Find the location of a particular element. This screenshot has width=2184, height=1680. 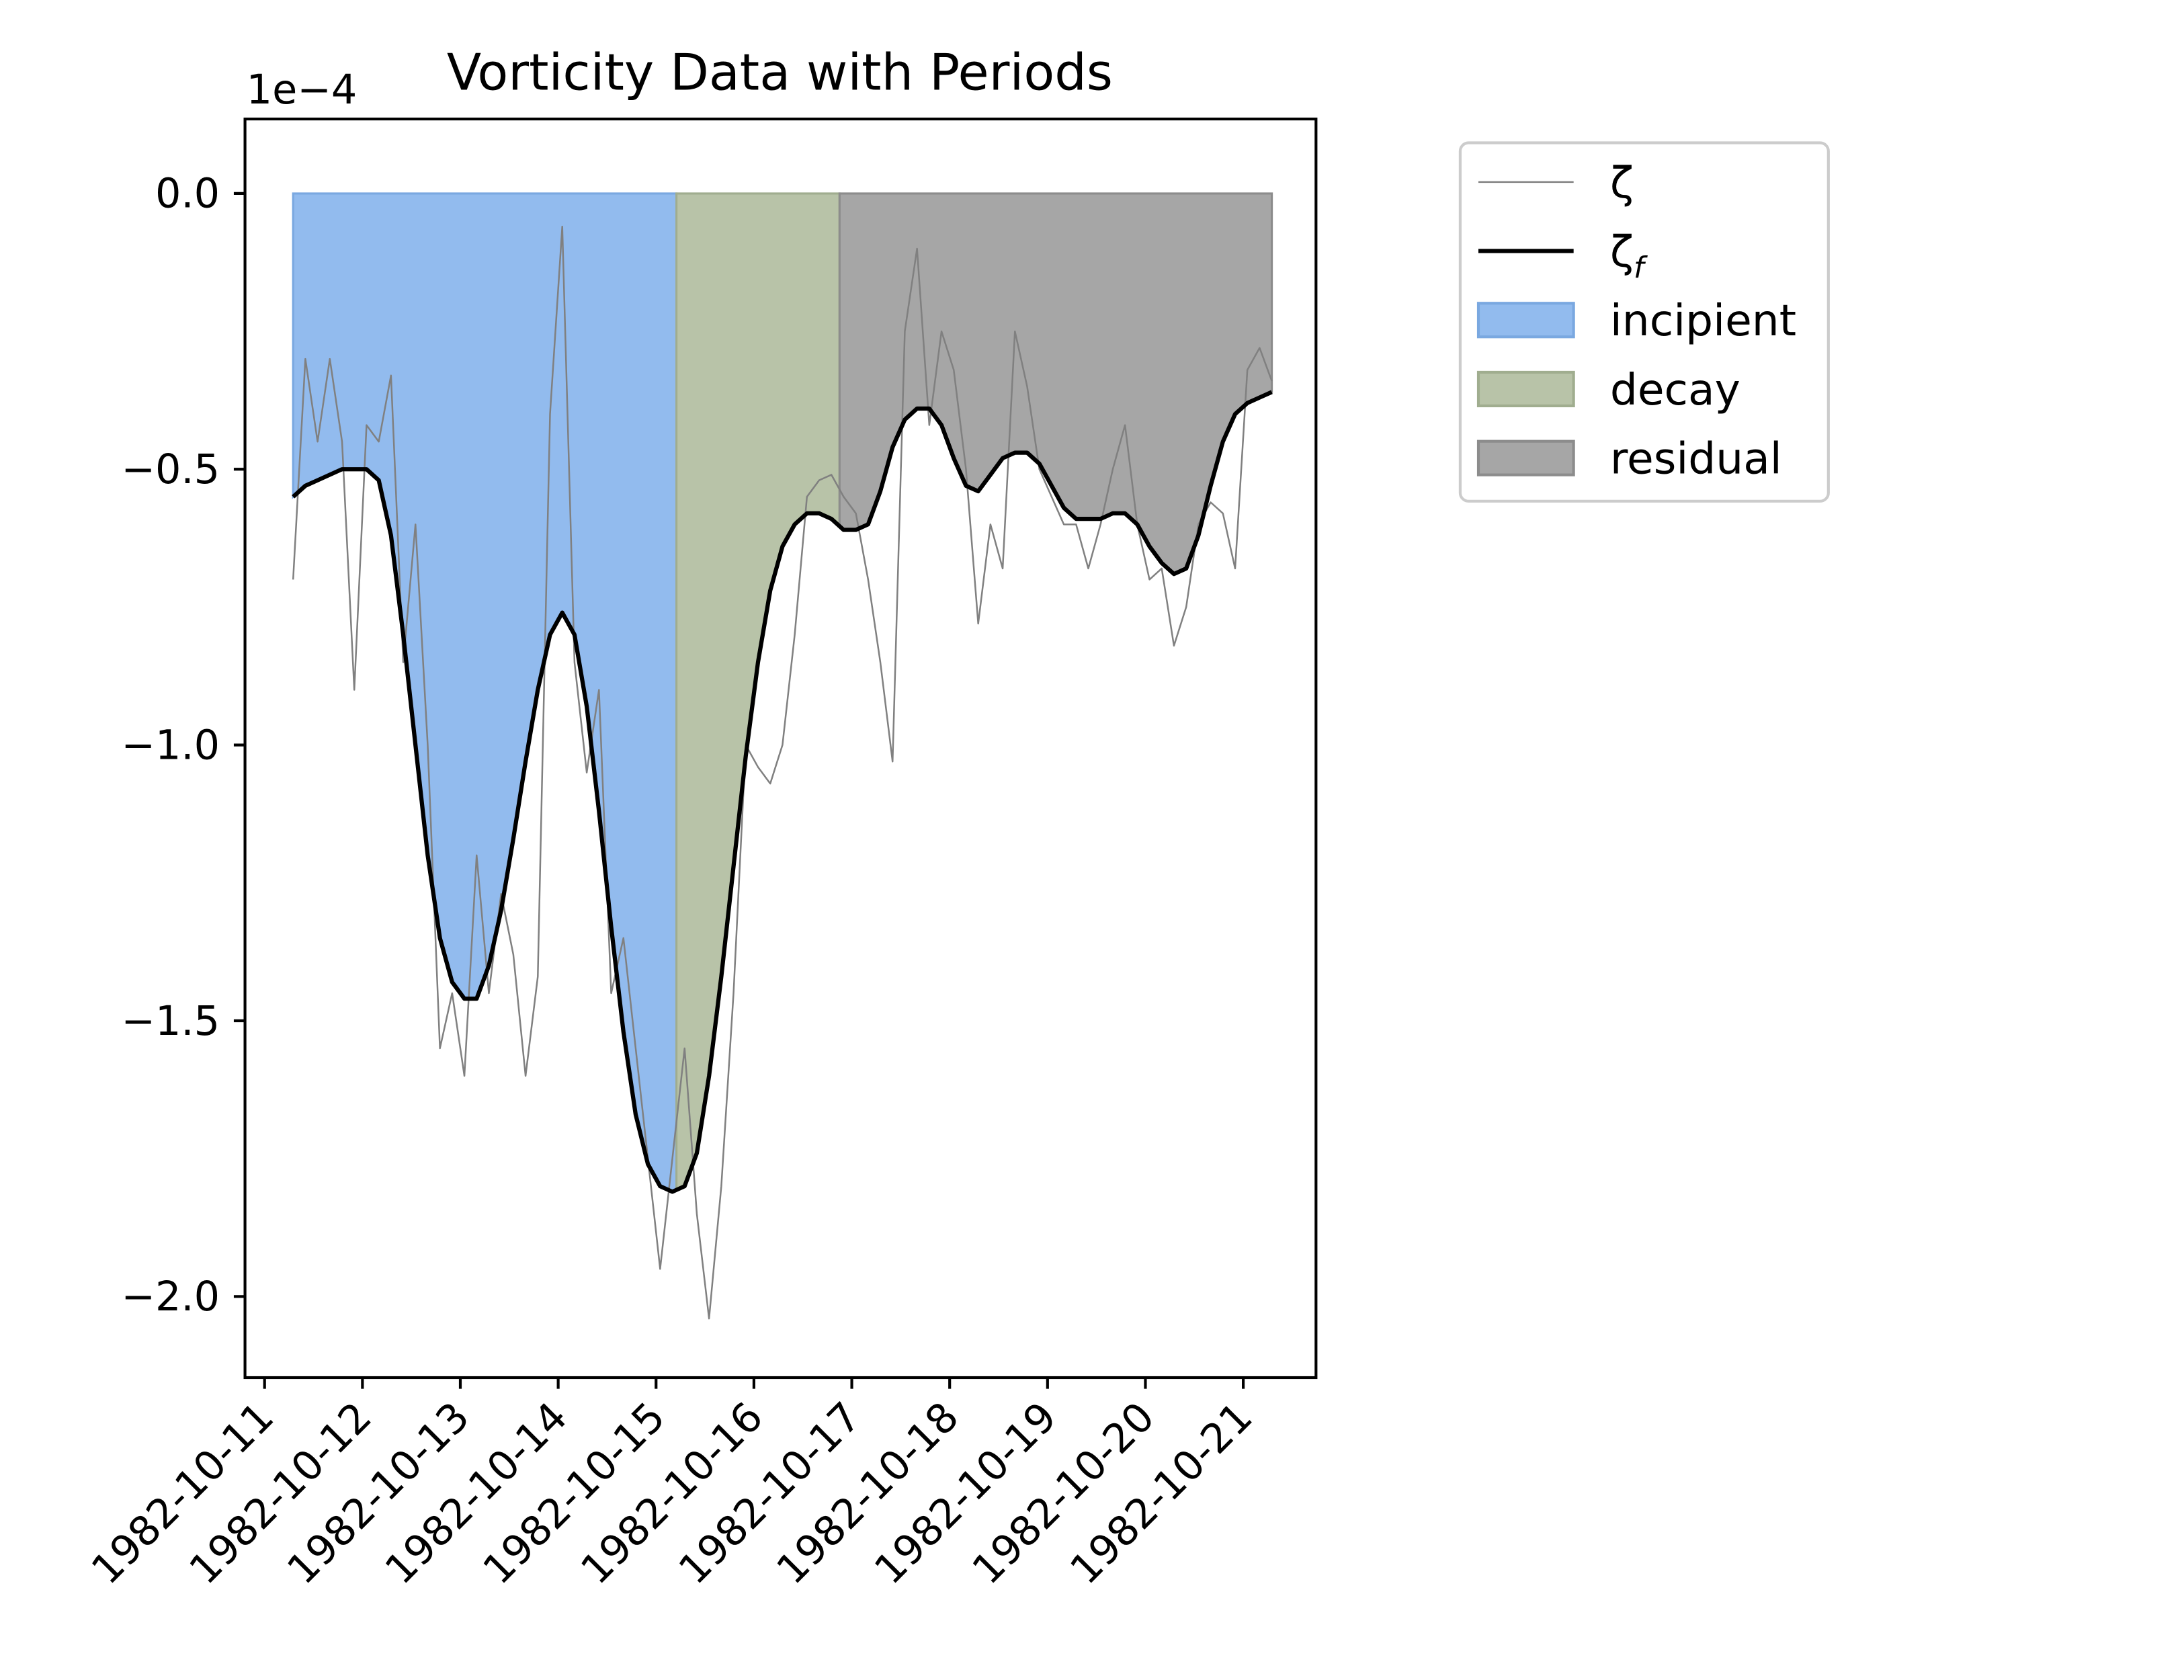

legend-label: decay is located at coordinates (1675, 390).